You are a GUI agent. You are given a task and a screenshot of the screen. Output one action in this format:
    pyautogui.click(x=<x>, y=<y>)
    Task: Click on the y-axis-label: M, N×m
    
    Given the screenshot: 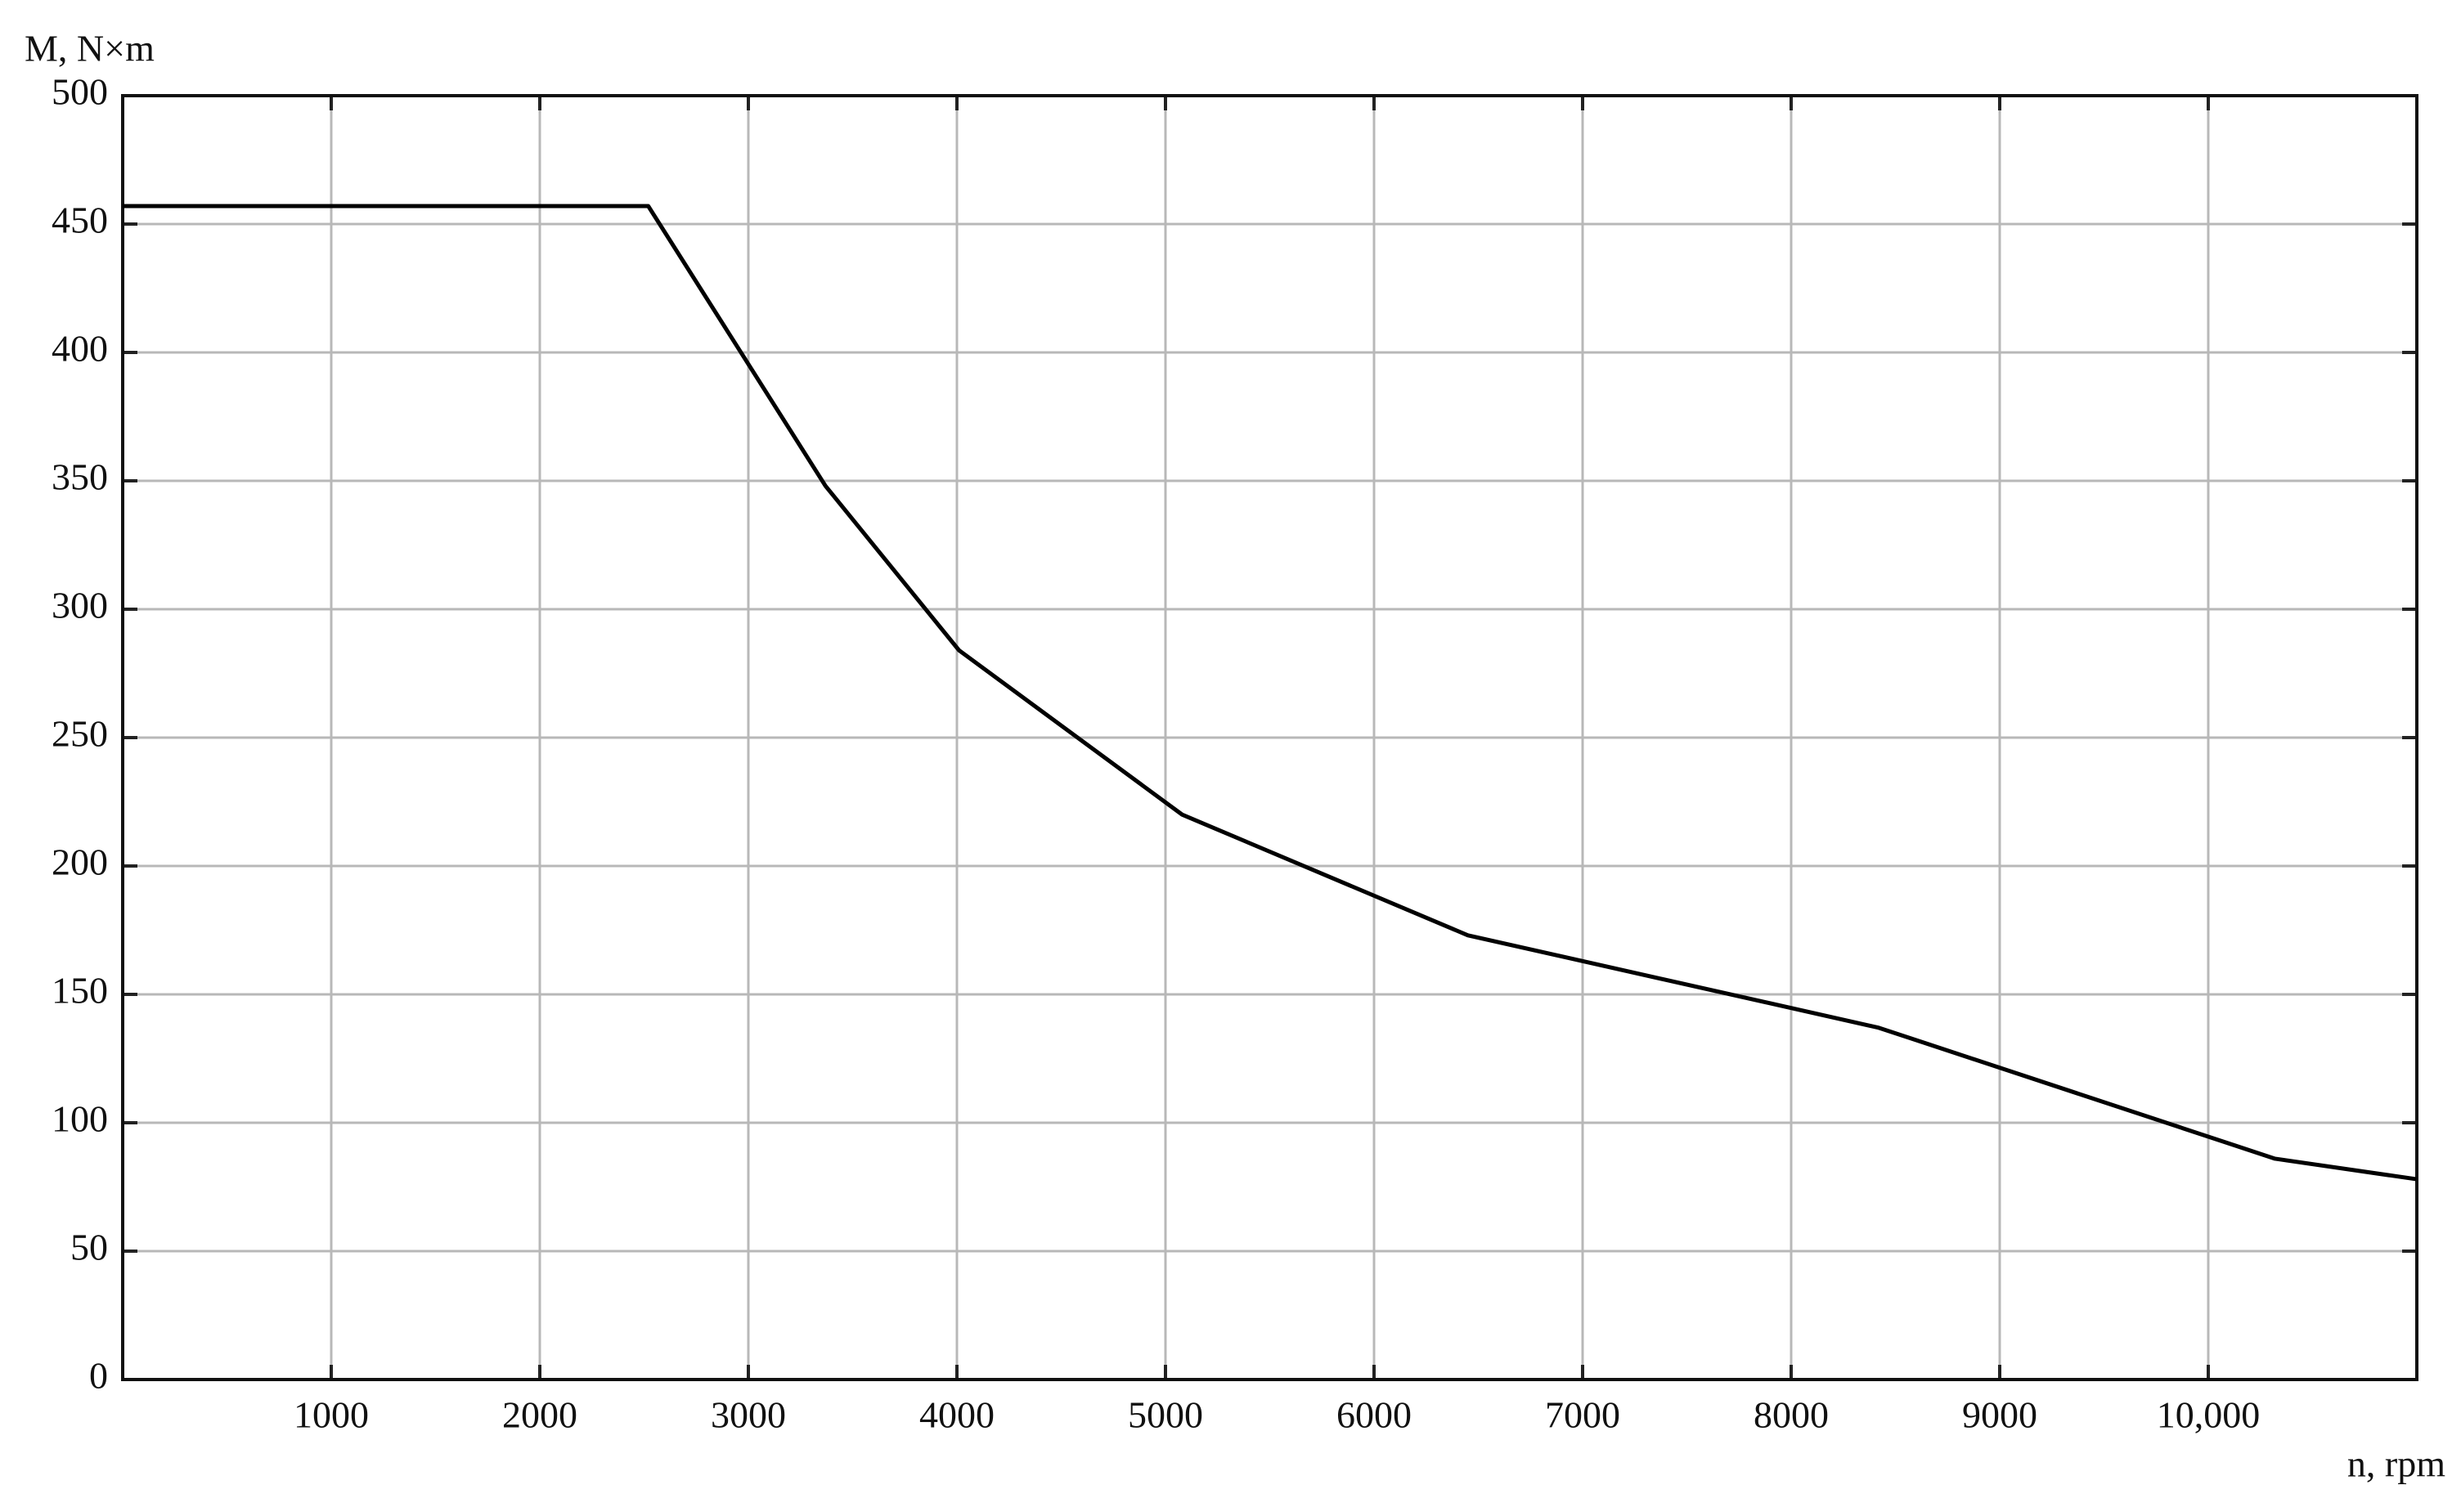 What is the action you would take?
    pyautogui.click(x=90, y=49)
    